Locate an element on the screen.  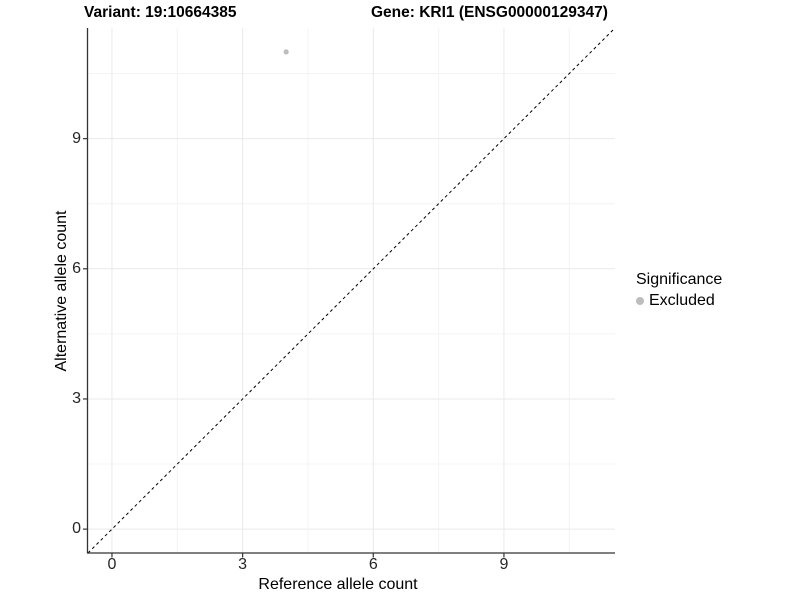
legend-entry-label: Excluded is located at coordinates (682, 300).